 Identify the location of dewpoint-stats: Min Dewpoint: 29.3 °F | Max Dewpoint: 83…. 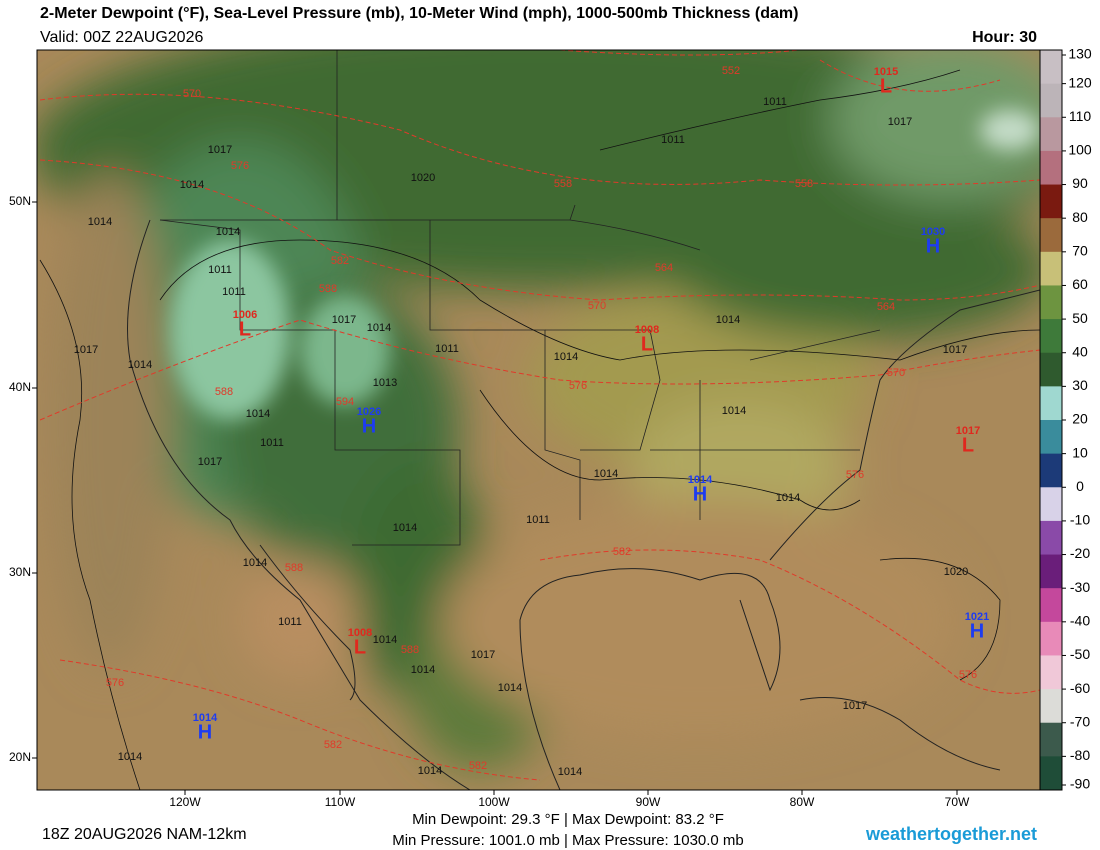
(568, 819).